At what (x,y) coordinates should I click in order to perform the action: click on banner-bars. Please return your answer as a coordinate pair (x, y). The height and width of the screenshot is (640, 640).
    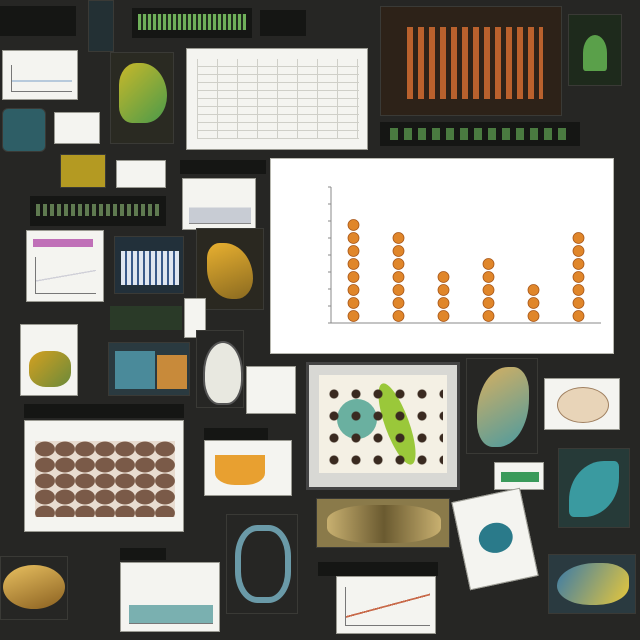
    Looking at the image, I should click on (192, 22).